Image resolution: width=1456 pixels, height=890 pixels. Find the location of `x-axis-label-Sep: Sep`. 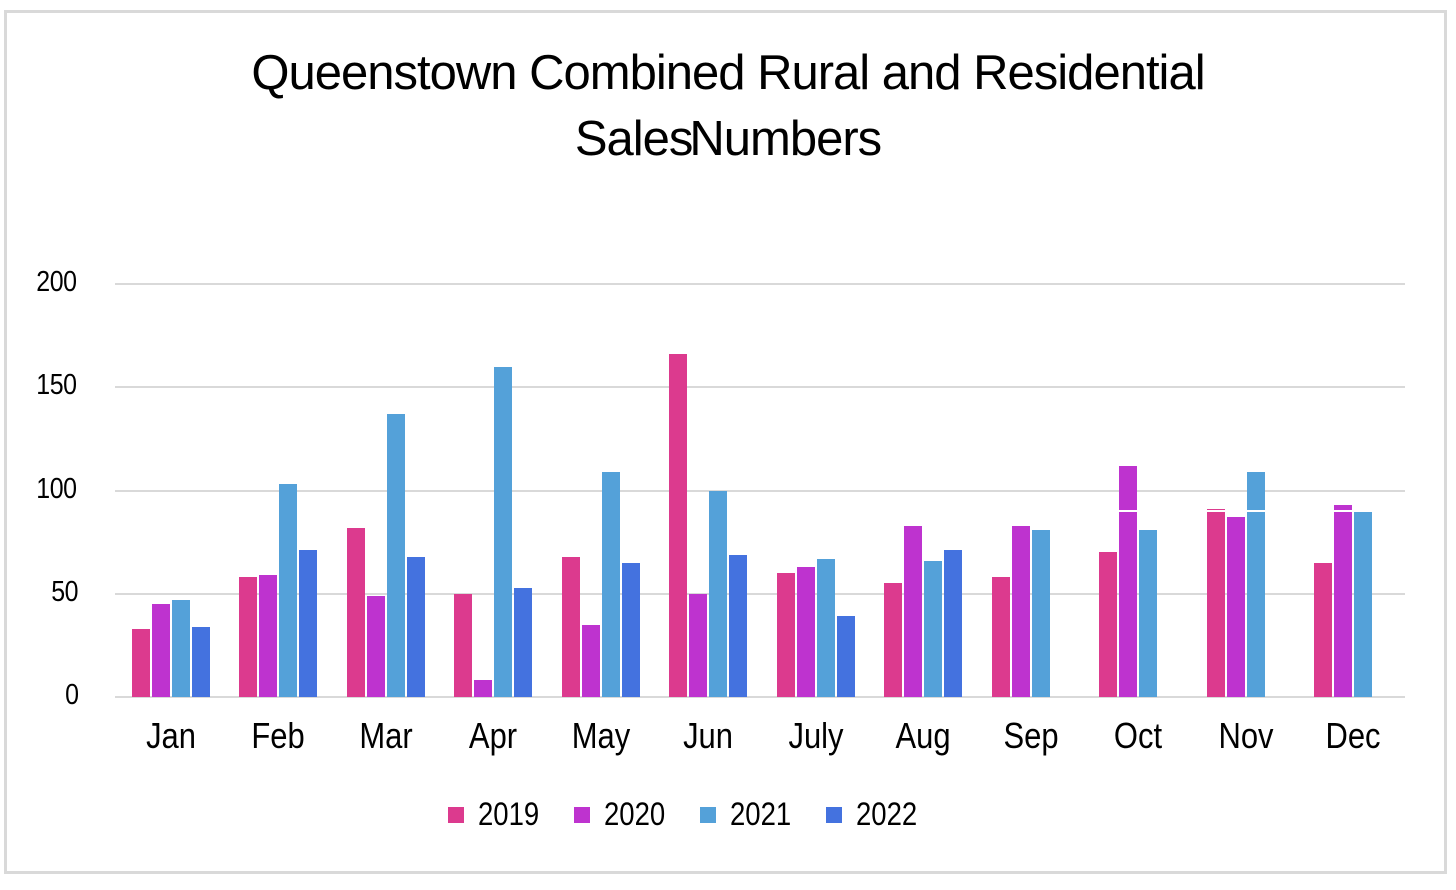

x-axis-label-Sep: Sep is located at coordinates (1031, 735).